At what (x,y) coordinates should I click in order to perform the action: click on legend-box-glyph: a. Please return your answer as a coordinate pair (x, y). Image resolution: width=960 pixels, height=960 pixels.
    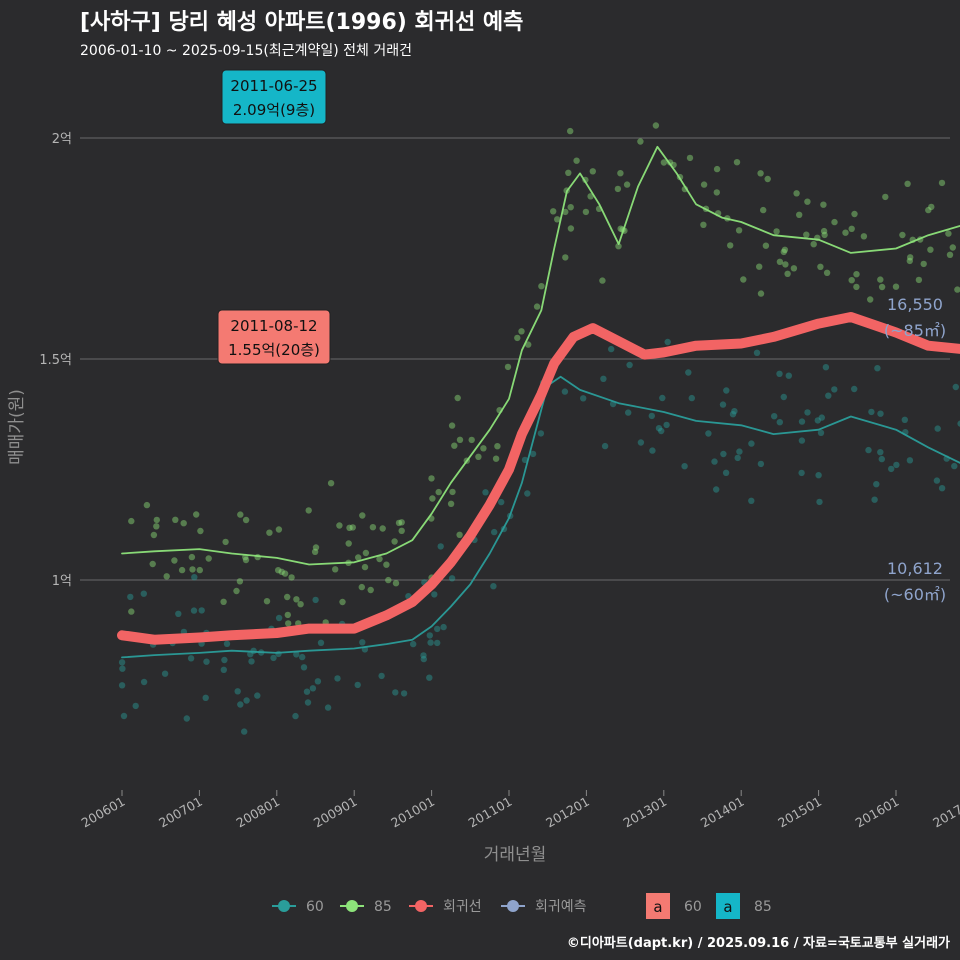
    Looking at the image, I should click on (657, 907).